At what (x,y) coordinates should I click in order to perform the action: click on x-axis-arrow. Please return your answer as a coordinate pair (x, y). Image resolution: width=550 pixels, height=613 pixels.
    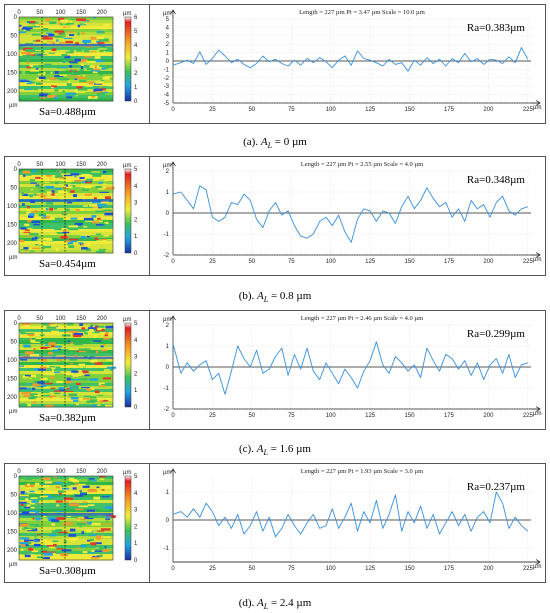
    Looking at the image, I should click on (538, 562).